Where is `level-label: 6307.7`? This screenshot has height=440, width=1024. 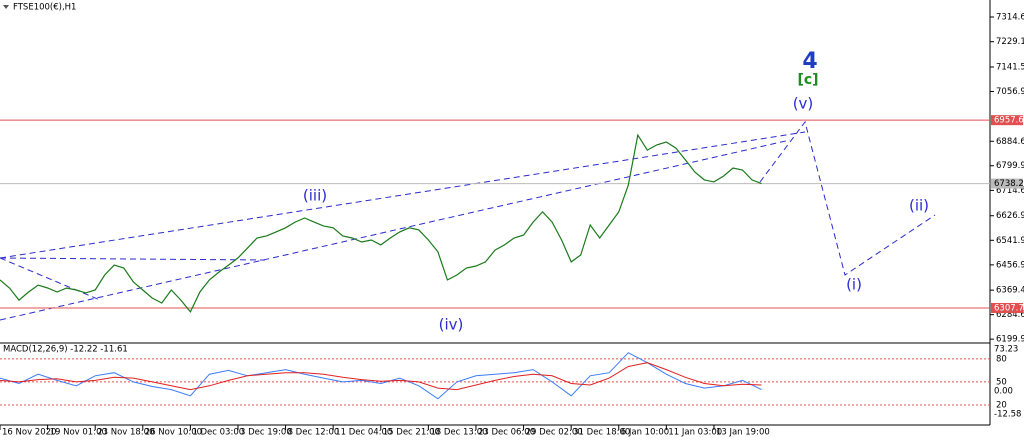
level-label: 6307.7 is located at coordinates (1009, 308).